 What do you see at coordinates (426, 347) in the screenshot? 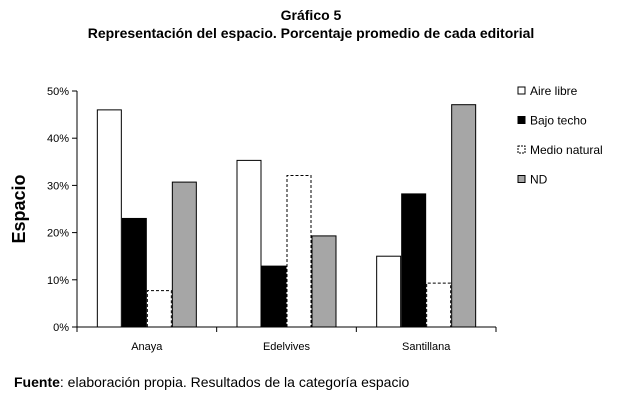
I see `x-tick-label: Santillana` at bounding box center [426, 347].